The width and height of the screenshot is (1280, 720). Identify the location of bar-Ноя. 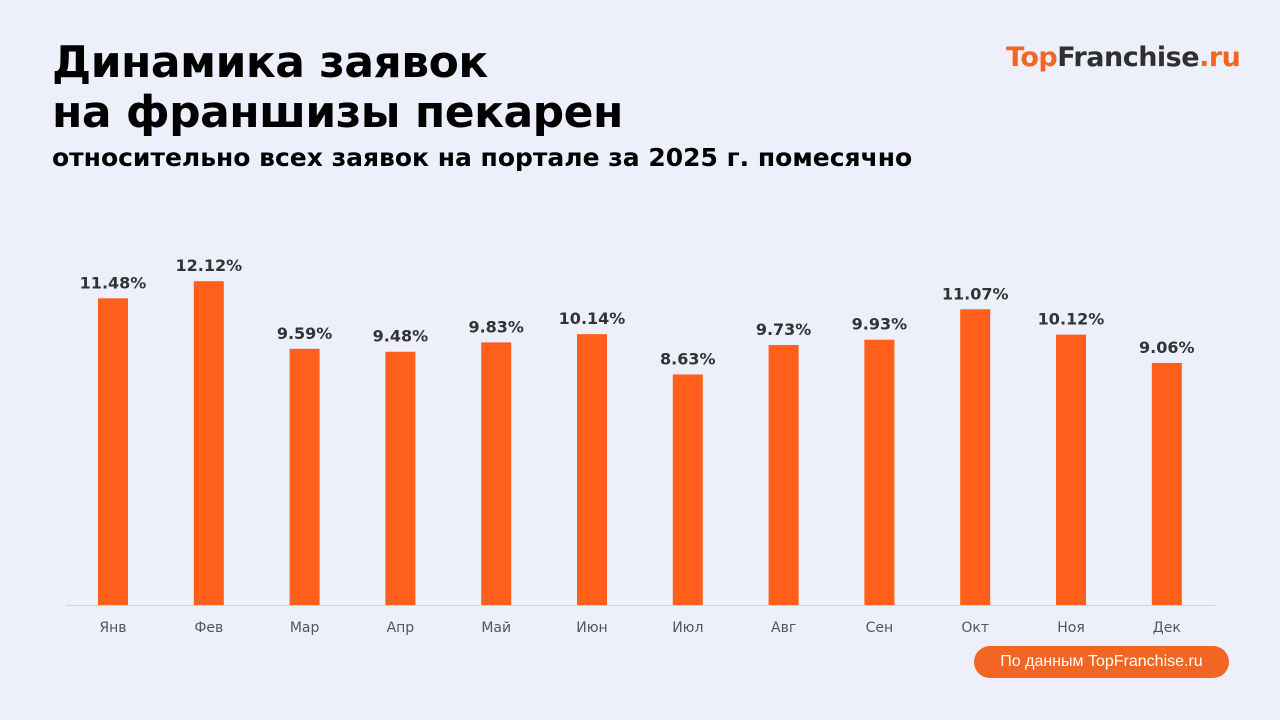
(1071, 469).